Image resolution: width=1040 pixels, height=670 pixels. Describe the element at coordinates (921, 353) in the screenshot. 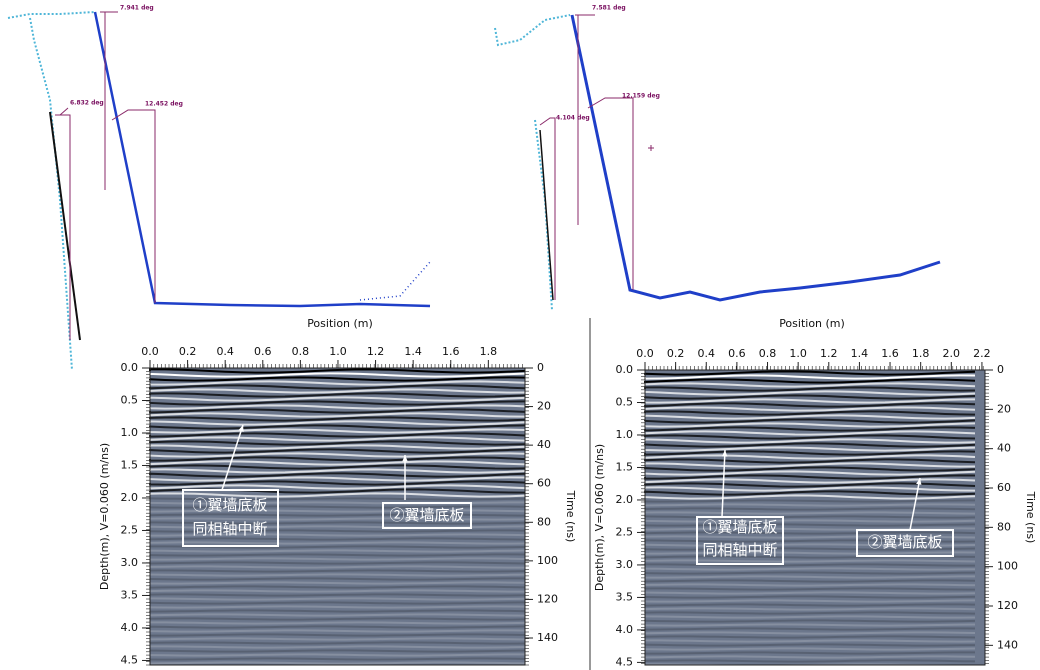

I see `x-tick-label: 1.8` at that location.